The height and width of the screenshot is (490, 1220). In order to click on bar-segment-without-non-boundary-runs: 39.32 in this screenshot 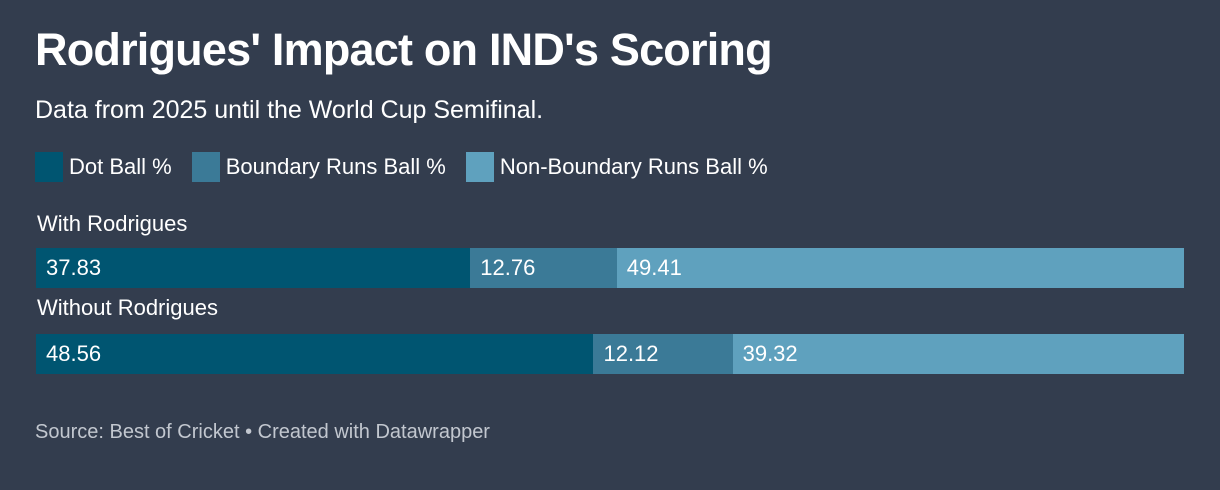, I will do `click(958, 354)`.